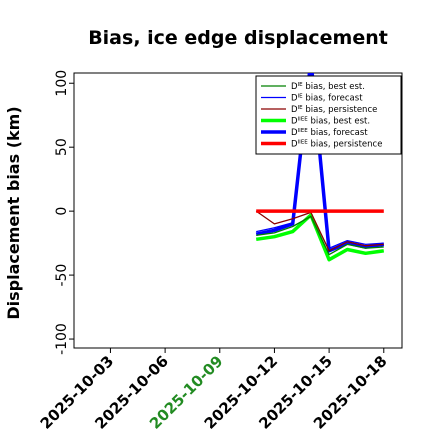 The image size is (440, 440). Describe the element at coordinates (336, 145) in the screenshot. I see `legend-label: DIIEE bias, persistence` at that location.